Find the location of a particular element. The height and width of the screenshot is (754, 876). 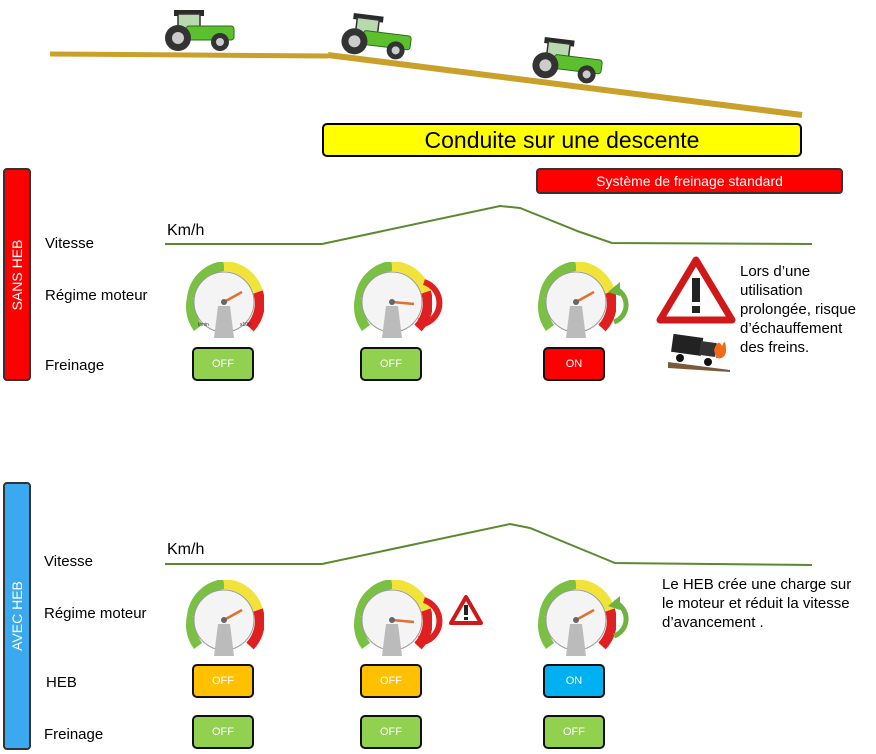

terrain-diagram is located at coordinates (426, 64).